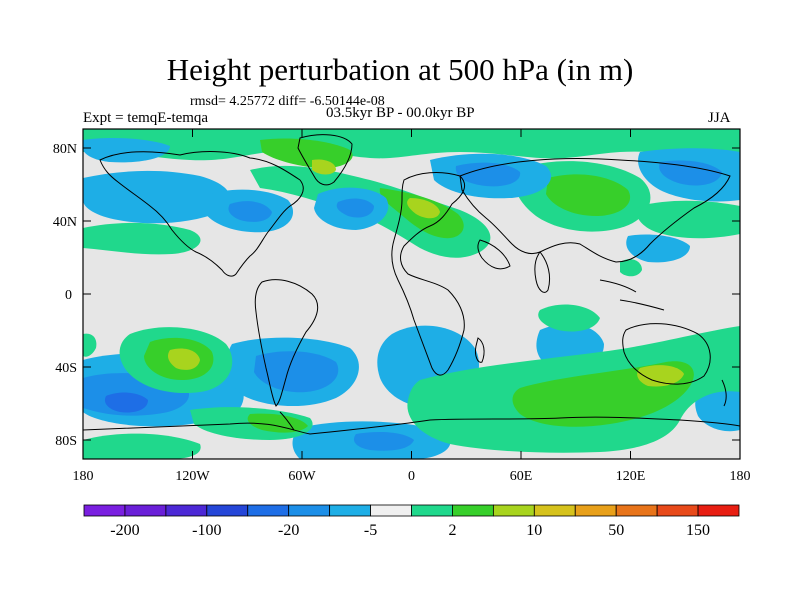  What do you see at coordinates (66, 368) in the screenshot?
I see `lat-label: 40S` at bounding box center [66, 368].